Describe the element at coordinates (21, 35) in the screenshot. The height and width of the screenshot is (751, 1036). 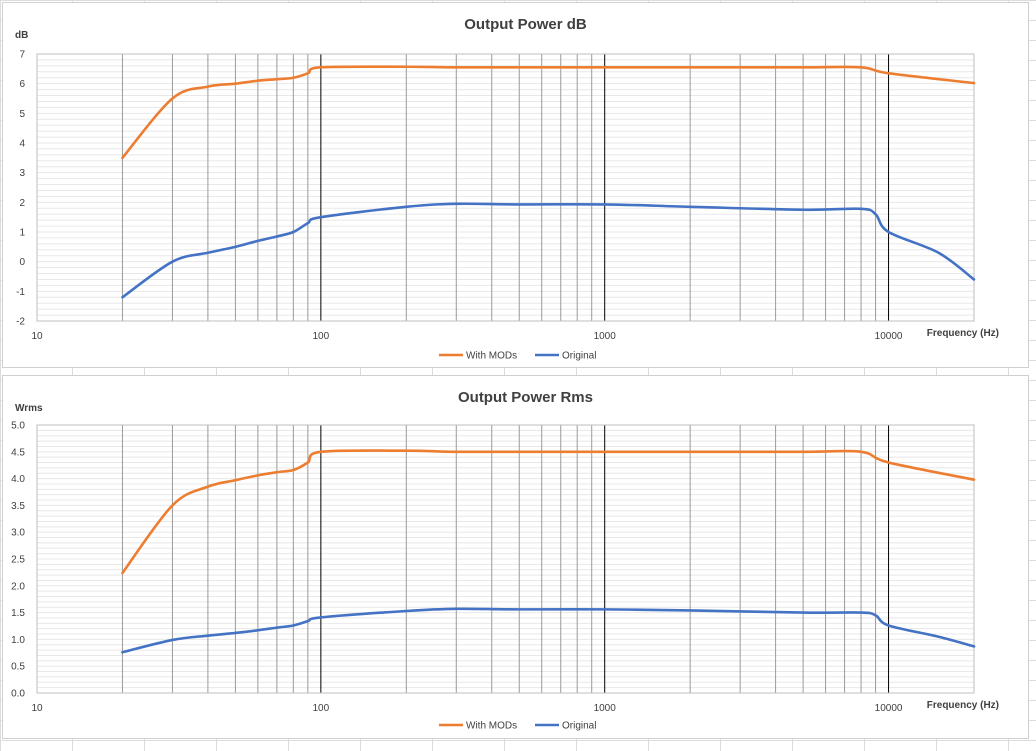
I see `db-y-axis-label: dB` at that location.